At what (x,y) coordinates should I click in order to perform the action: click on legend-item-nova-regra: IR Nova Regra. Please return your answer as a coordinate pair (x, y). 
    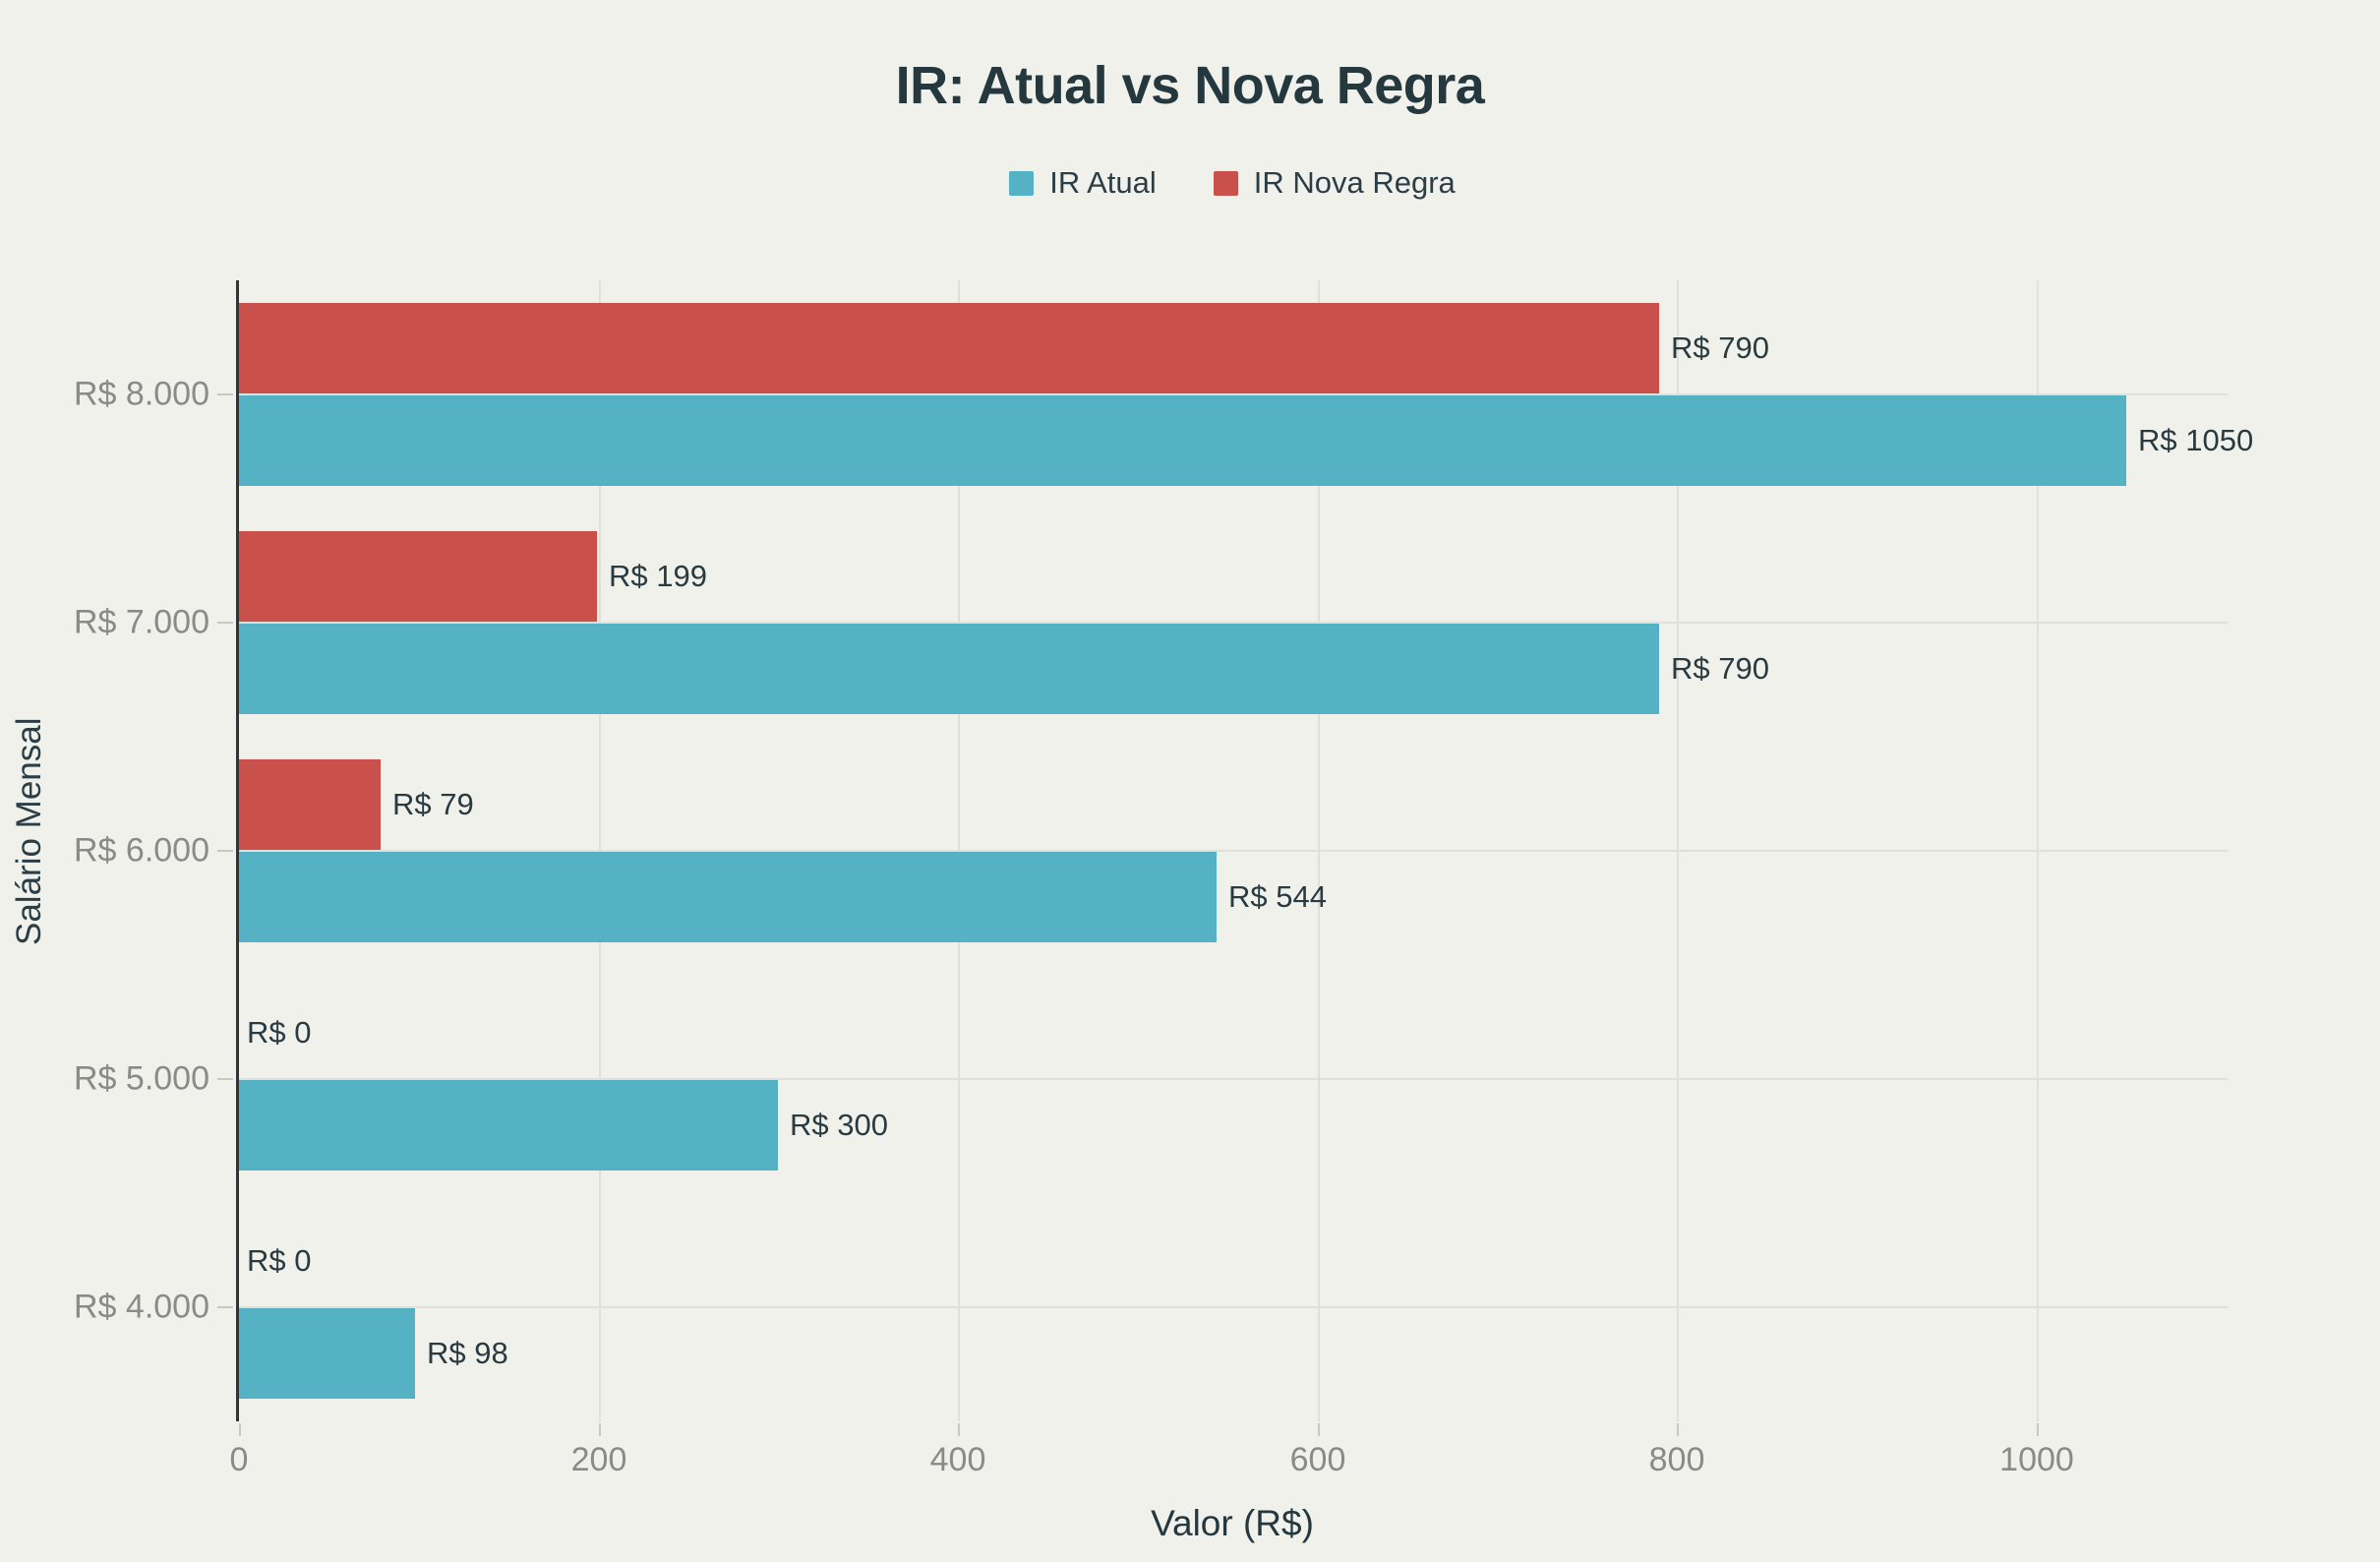
    Looking at the image, I should click on (1334, 183).